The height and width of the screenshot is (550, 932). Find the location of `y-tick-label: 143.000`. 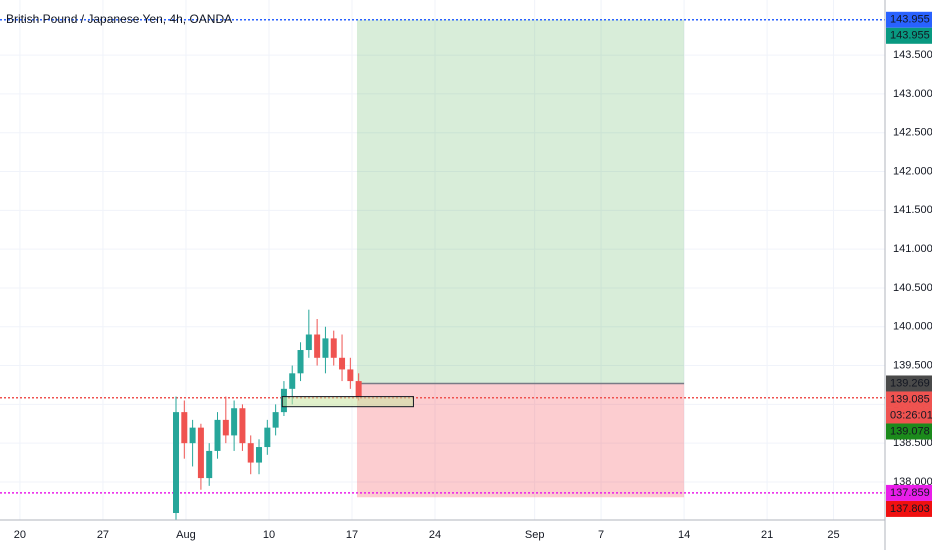

y-tick-label: 143.000 is located at coordinates (912, 94).